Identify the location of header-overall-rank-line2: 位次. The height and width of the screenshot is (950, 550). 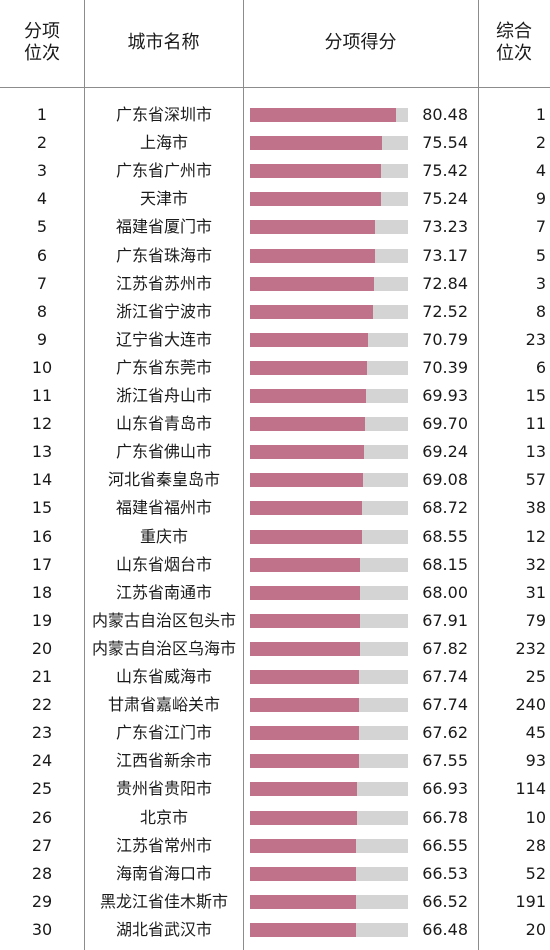
(514, 53).